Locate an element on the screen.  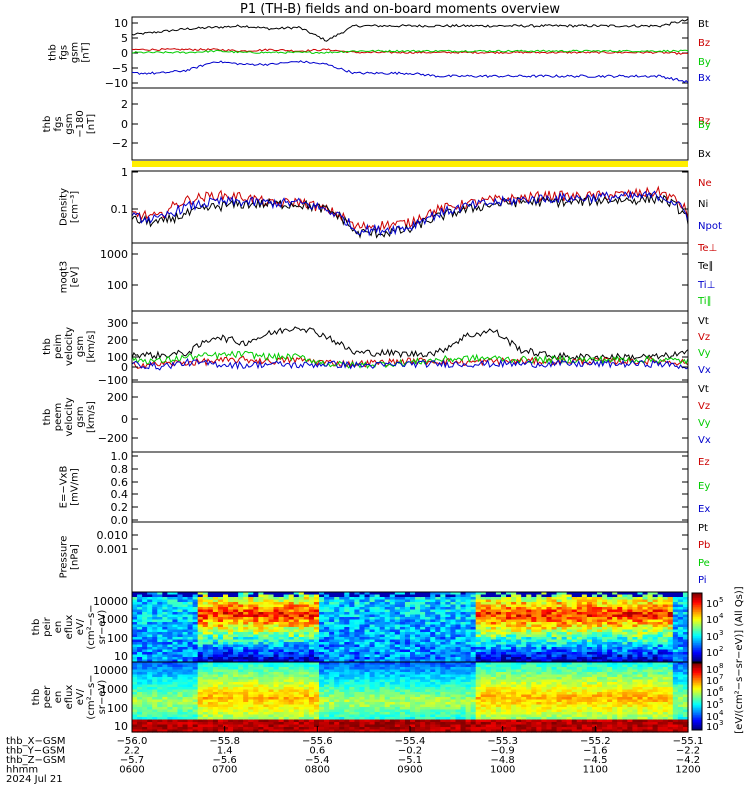
y-tick-label: 1 is located at coordinates (124, 172).